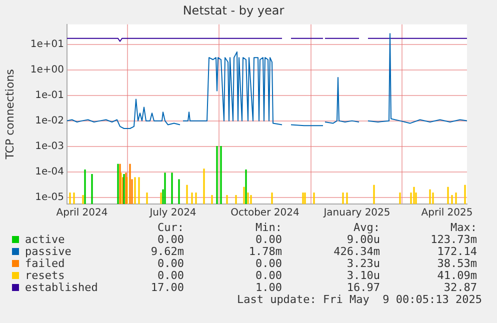 This screenshot has width=497, height=323. What do you see at coordinates (356, 213) in the screenshot?
I see `x-tick-label: January 2025` at bounding box center [356, 213].